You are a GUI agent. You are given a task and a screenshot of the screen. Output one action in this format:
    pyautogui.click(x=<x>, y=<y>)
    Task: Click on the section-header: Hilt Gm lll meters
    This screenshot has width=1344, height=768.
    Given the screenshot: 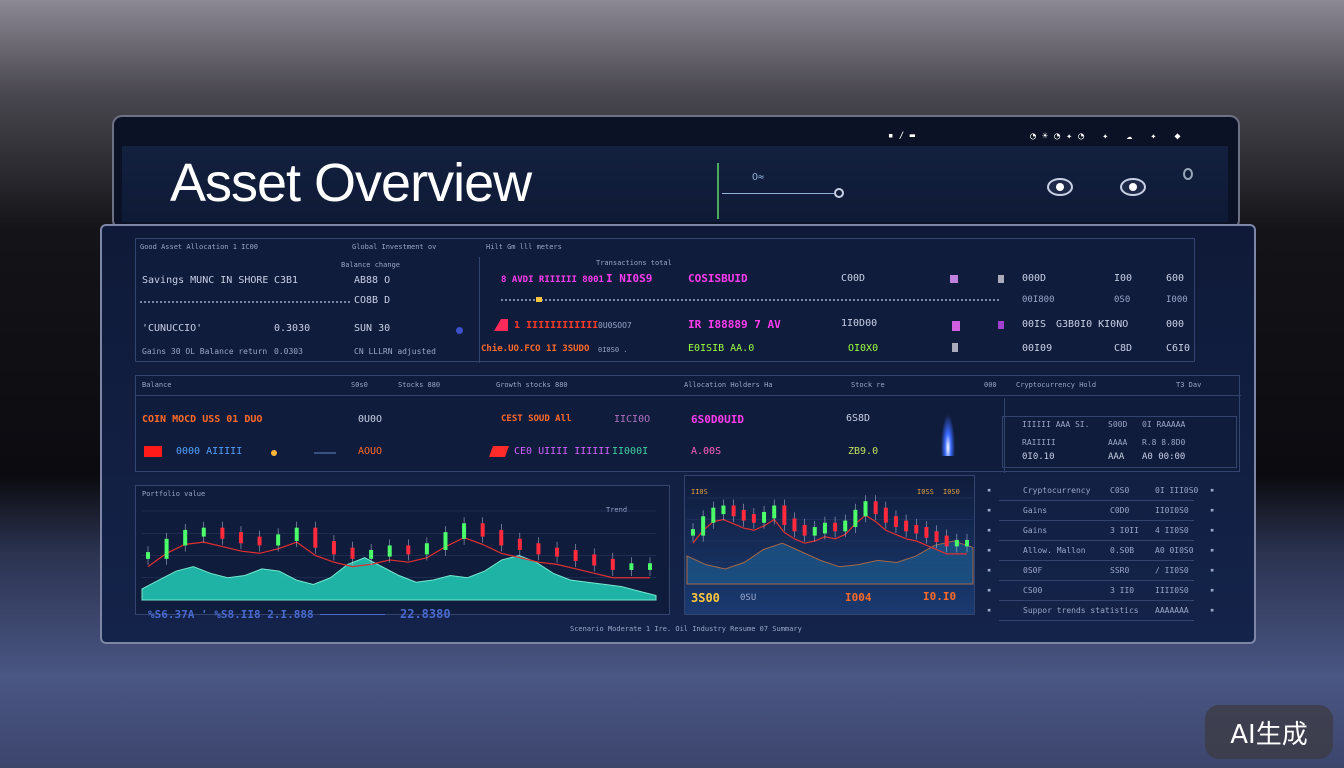 What is the action you would take?
    pyautogui.click(x=524, y=247)
    